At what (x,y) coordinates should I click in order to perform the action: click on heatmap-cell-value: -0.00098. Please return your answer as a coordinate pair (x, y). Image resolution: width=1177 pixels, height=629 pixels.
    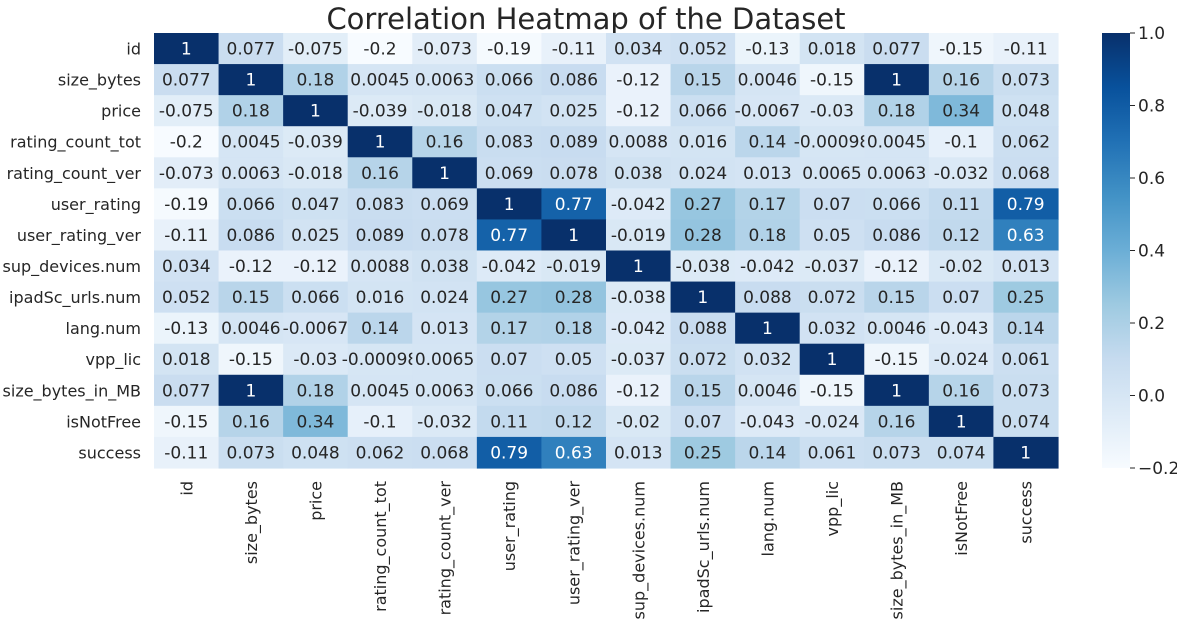
    Looking at the image, I should click on (380, 360).